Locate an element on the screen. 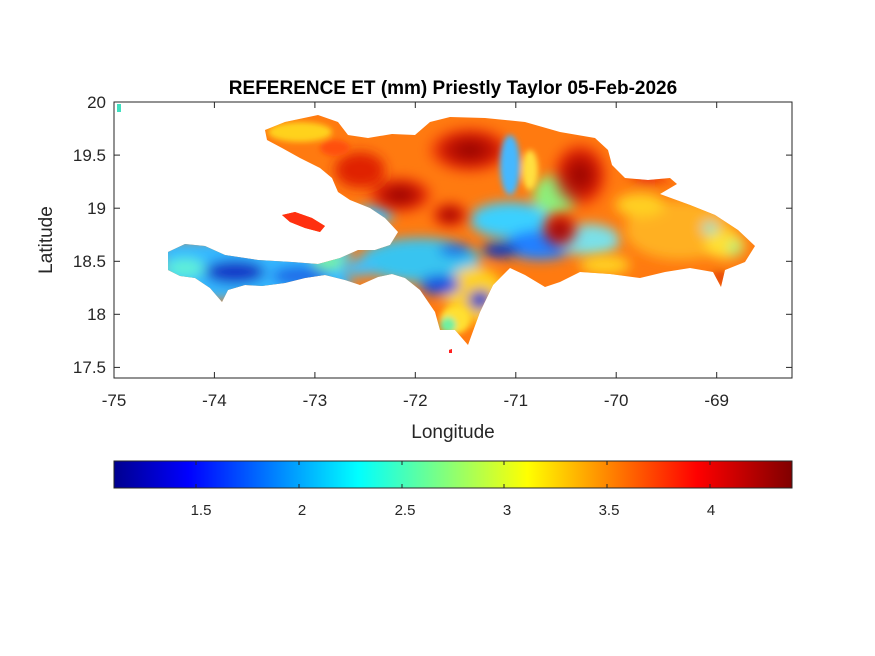 The image size is (875, 656). colorbar-tick-label: 4 is located at coordinates (711, 510).